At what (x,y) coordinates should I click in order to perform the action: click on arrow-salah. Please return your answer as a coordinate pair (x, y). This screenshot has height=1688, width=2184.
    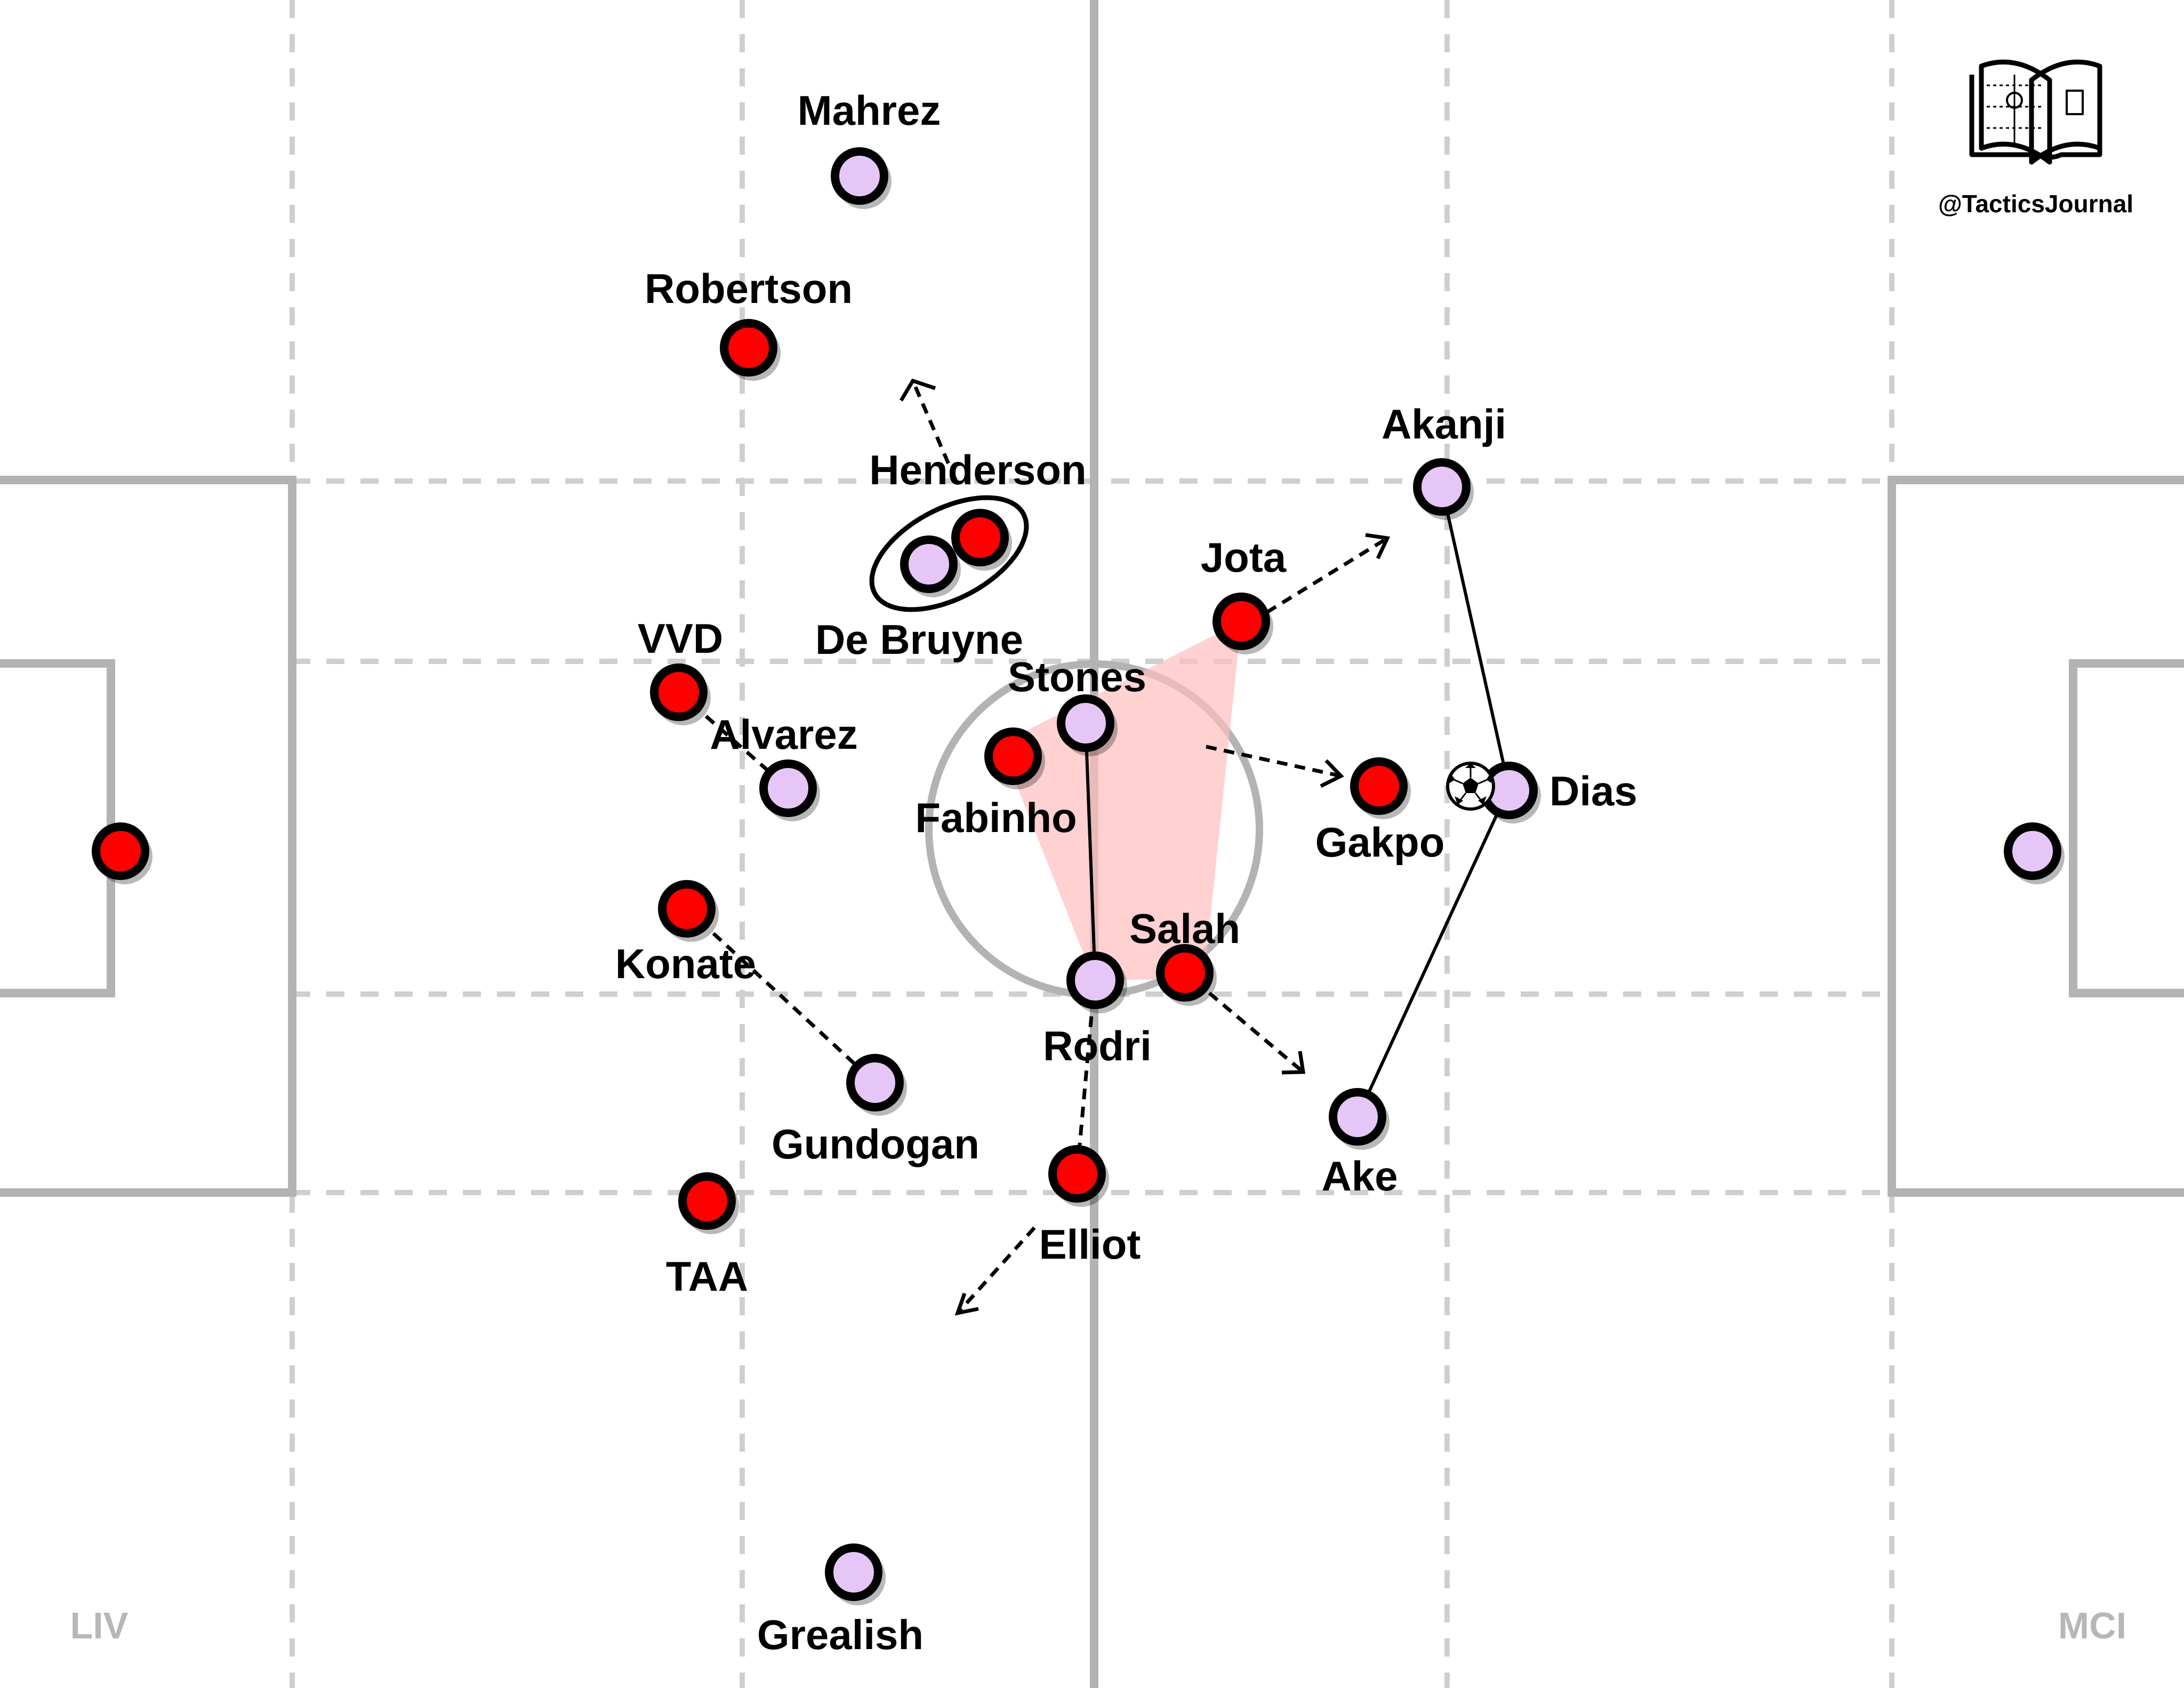
    Looking at the image, I should click on (1257, 1033).